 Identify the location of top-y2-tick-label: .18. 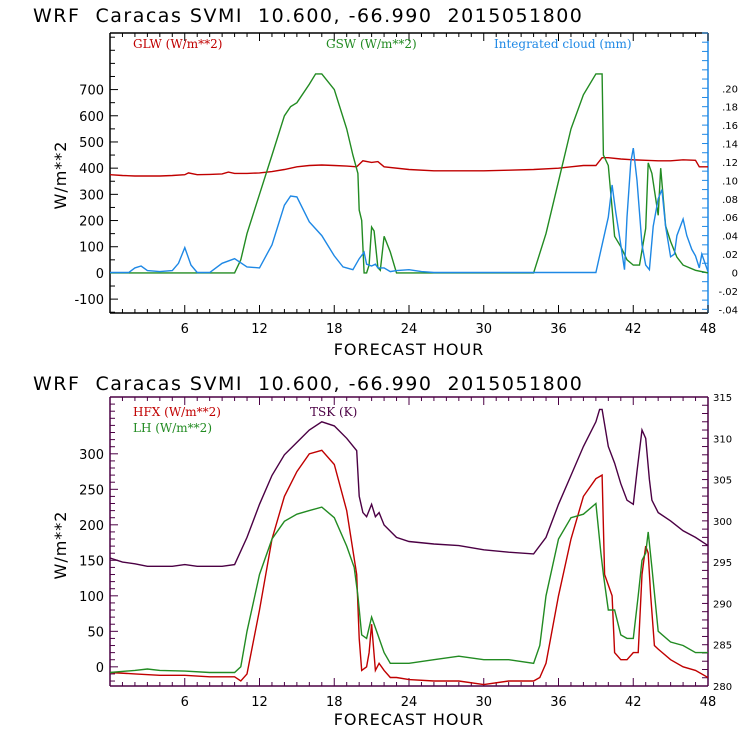
(730, 108).